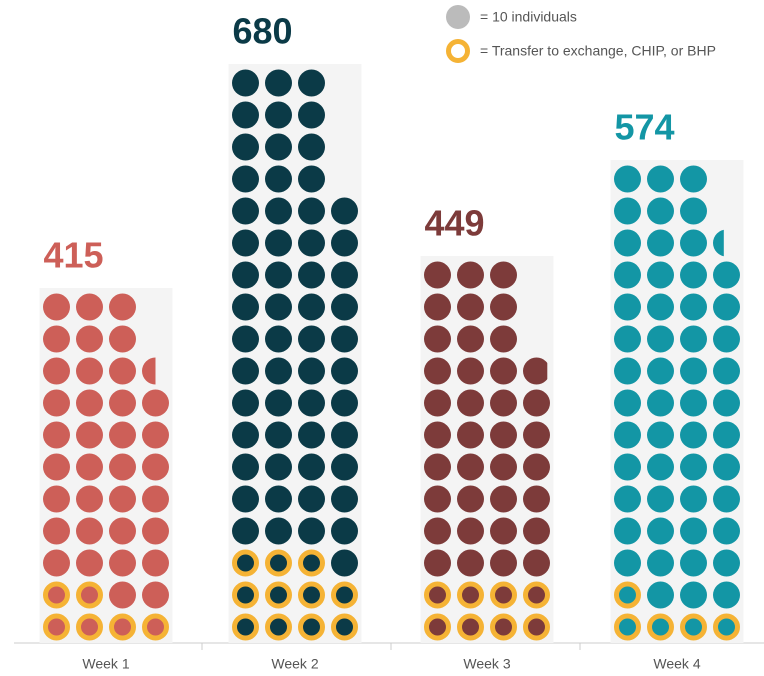 The width and height of the screenshot is (764, 676). I want to click on x-tick-label: Week 1, so click(105, 664).